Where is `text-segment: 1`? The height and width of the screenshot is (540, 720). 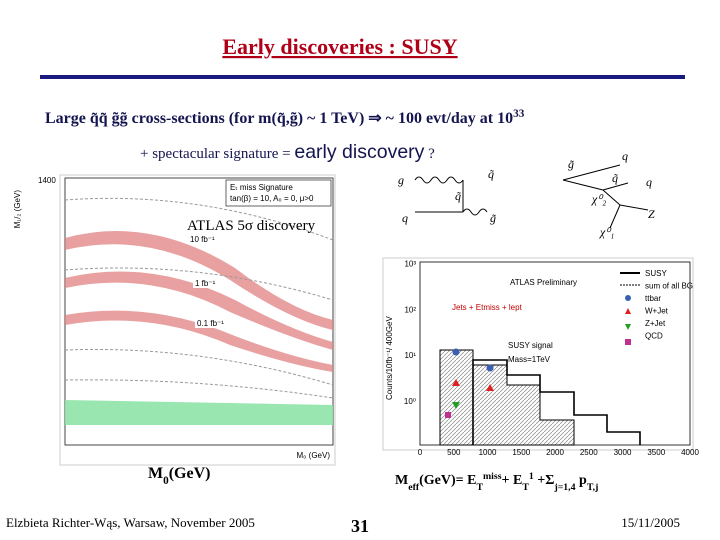 text-segment: 1 is located at coordinates (531, 476).